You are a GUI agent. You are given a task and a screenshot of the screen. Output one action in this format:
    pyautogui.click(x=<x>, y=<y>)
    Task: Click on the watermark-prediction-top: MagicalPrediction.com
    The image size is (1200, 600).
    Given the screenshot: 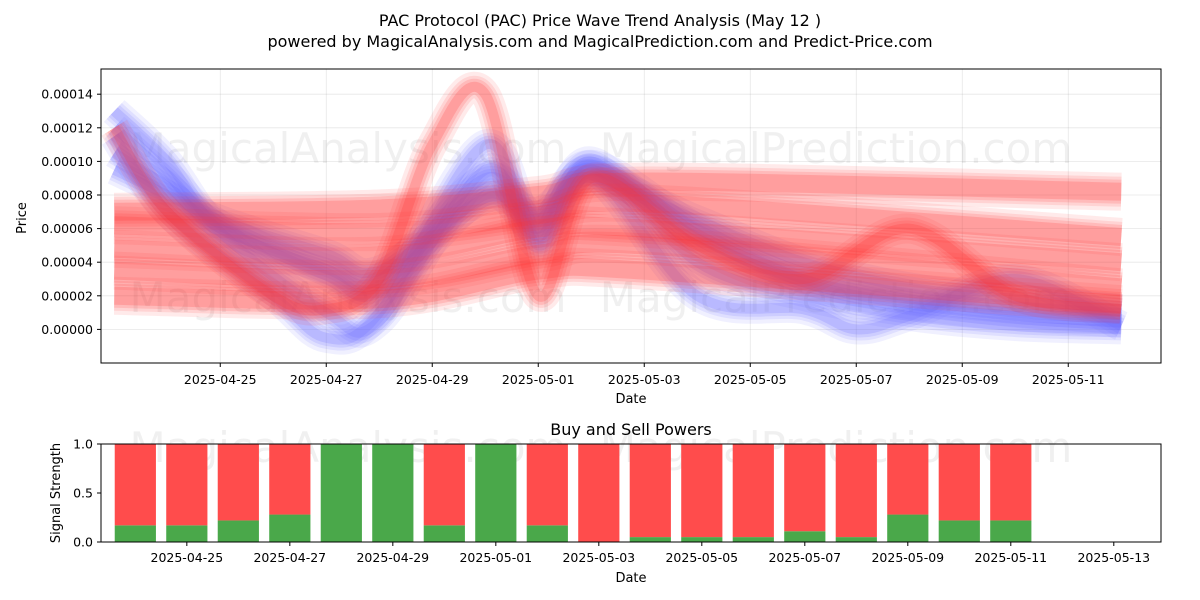 What is the action you would take?
    pyautogui.click(x=836, y=148)
    